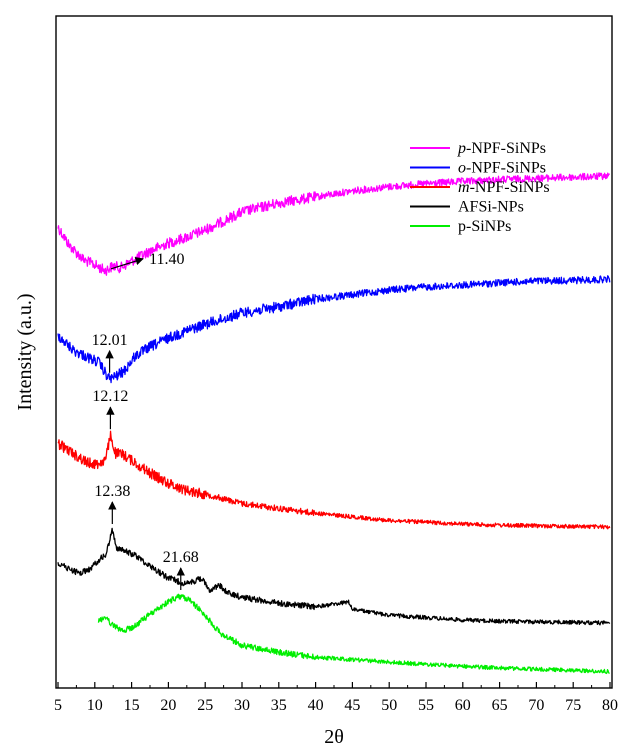 This screenshot has height=750, width=624. Describe the element at coordinates (389, 705) in the screenshot. I see `x-tick-label-50: 50` at that location.